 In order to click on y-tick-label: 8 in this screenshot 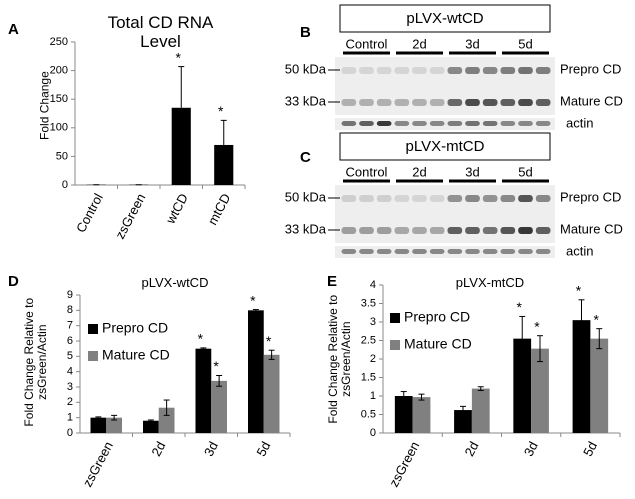, I will do `click(70, 310)`.